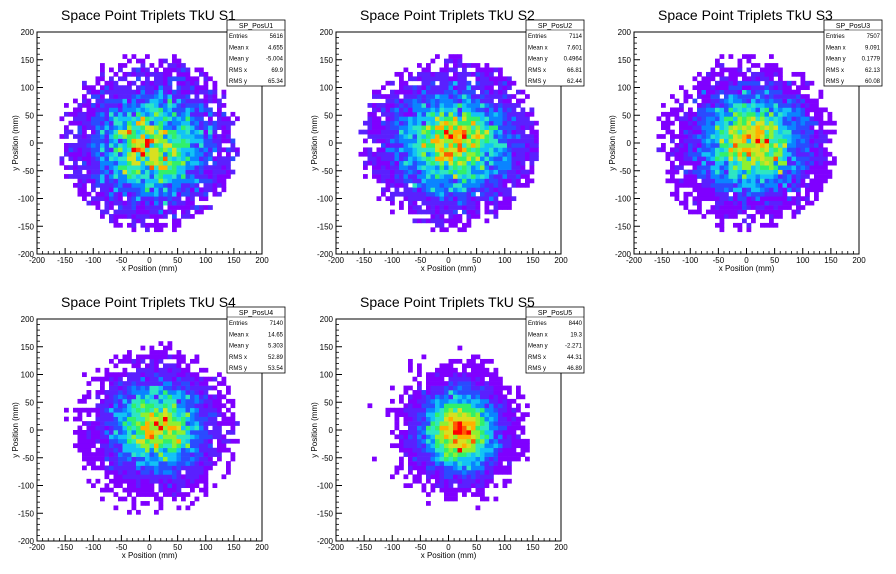 The width and height of the screenshot is (896, 574). Describe the element at coordinates (873, 48) in the screenshot. I see `stats-value: 9.091` at that location.